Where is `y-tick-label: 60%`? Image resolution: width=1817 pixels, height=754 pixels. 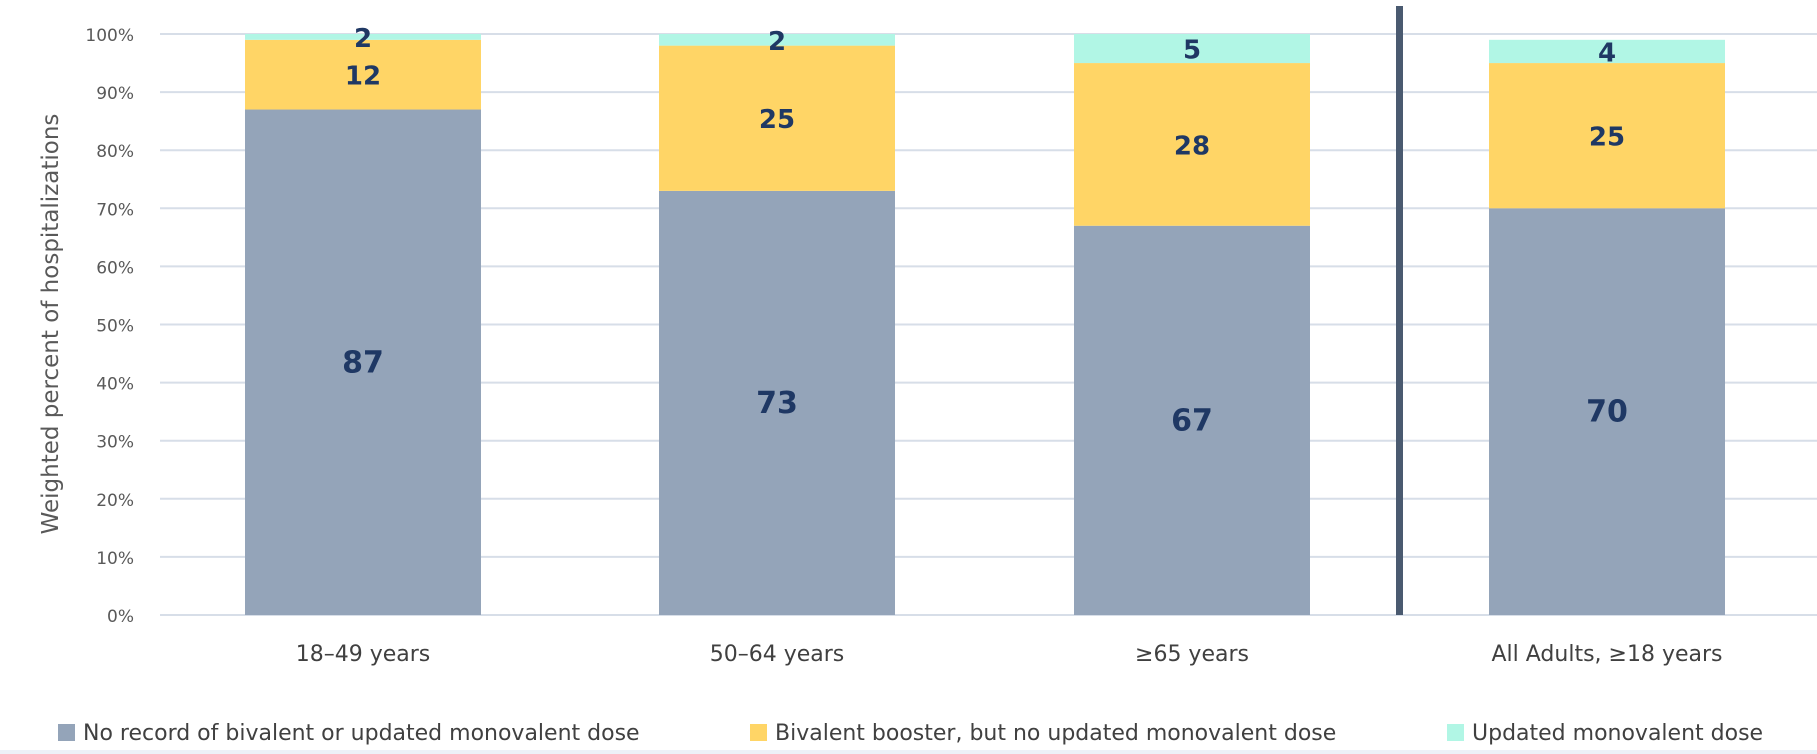 y-tick-label: 60% is located at coordinates (115, 268).